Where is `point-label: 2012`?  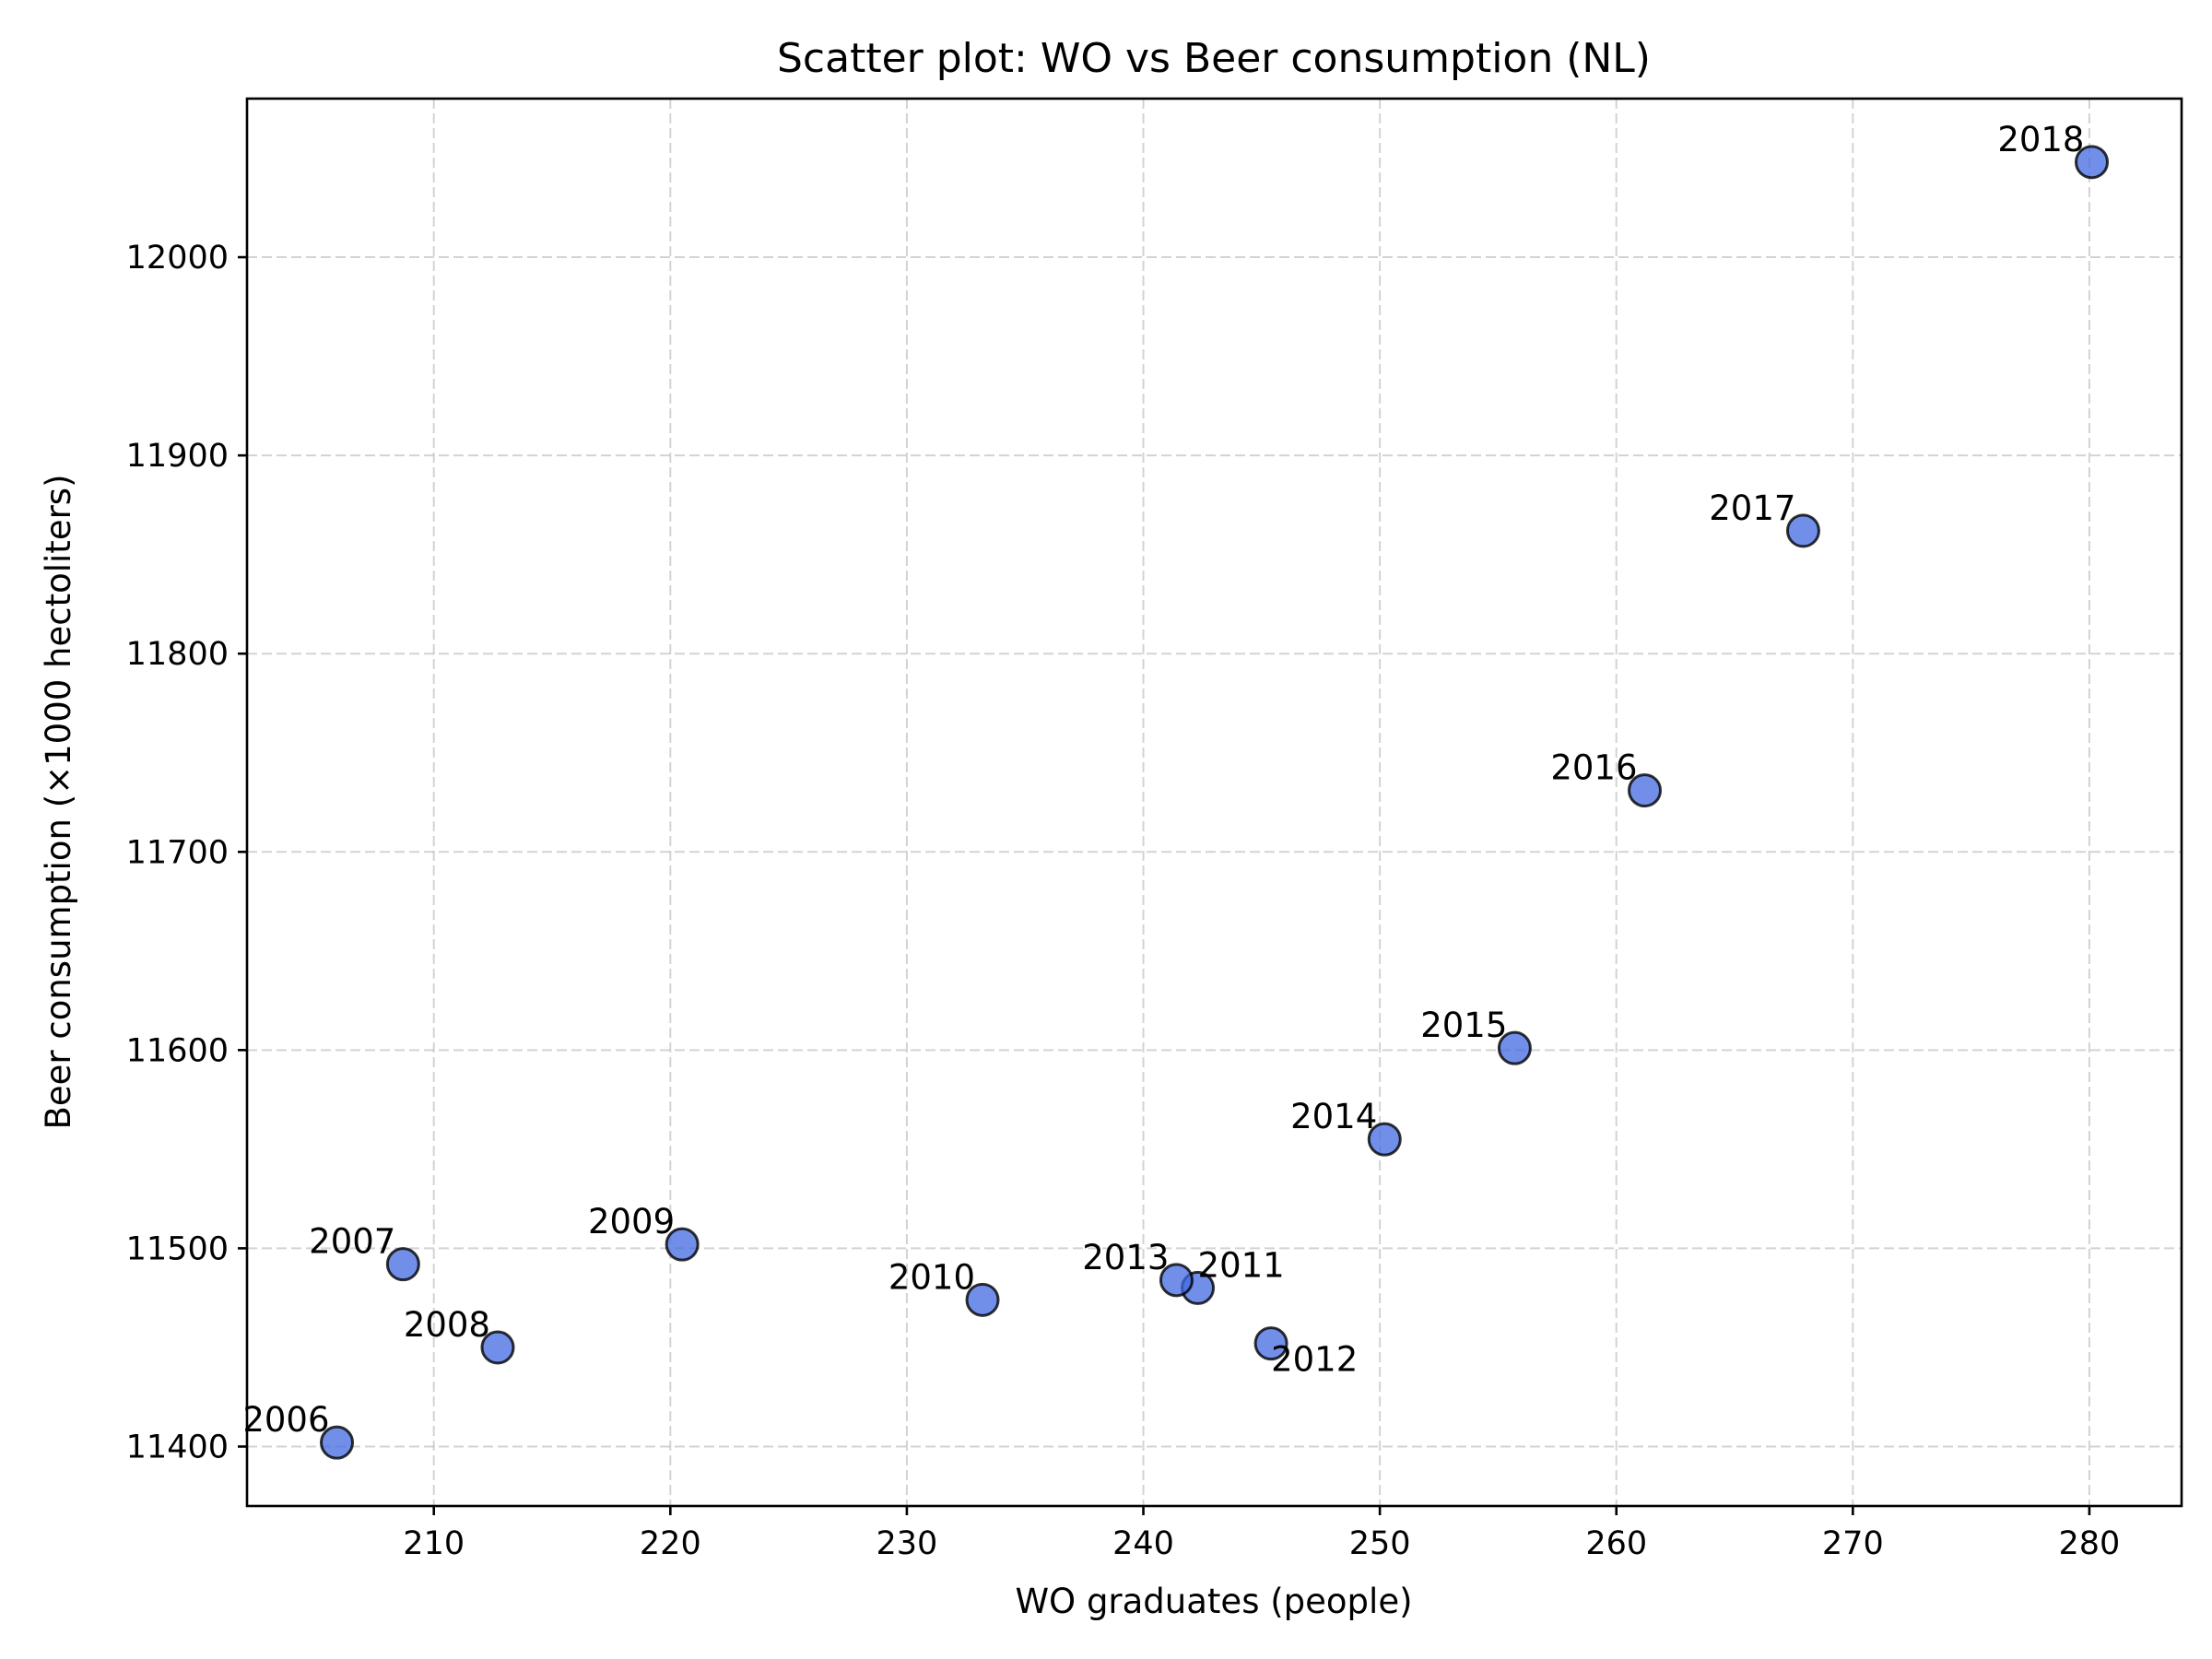 point-label: 2012 is located at coordinates (1314, 1360).